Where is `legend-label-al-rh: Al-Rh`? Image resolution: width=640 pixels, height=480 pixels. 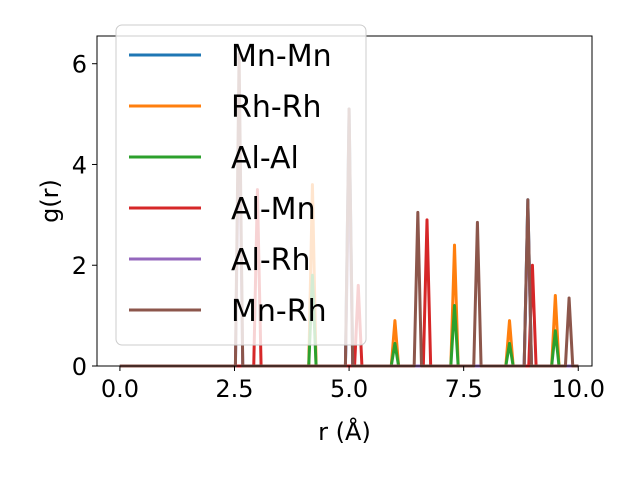 legend-label-al-rh: Al-Rh is located at coordinates (271, 260).